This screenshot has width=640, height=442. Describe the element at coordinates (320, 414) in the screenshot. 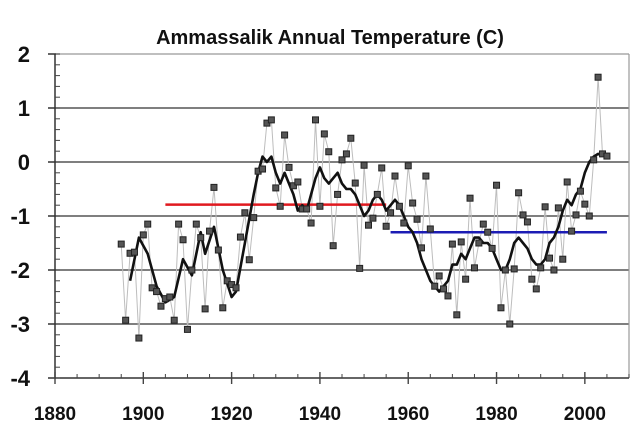

I see `x-tick-label: 1940` at that location.